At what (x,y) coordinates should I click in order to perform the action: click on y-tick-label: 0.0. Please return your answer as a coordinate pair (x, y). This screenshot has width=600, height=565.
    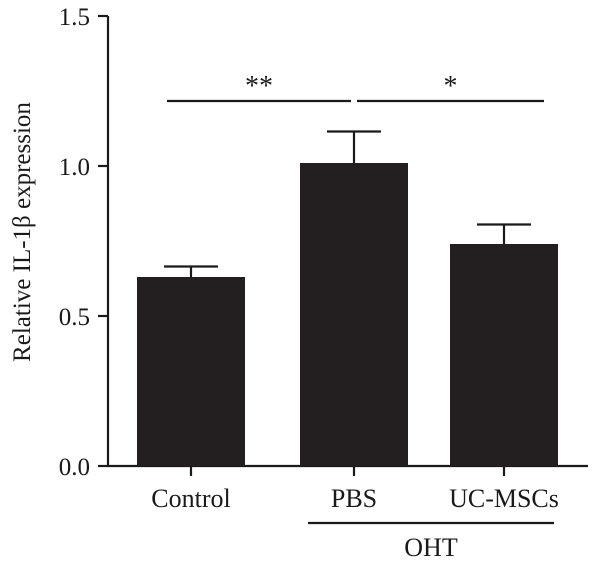
    Looking at the image, I should click on (74, 467).